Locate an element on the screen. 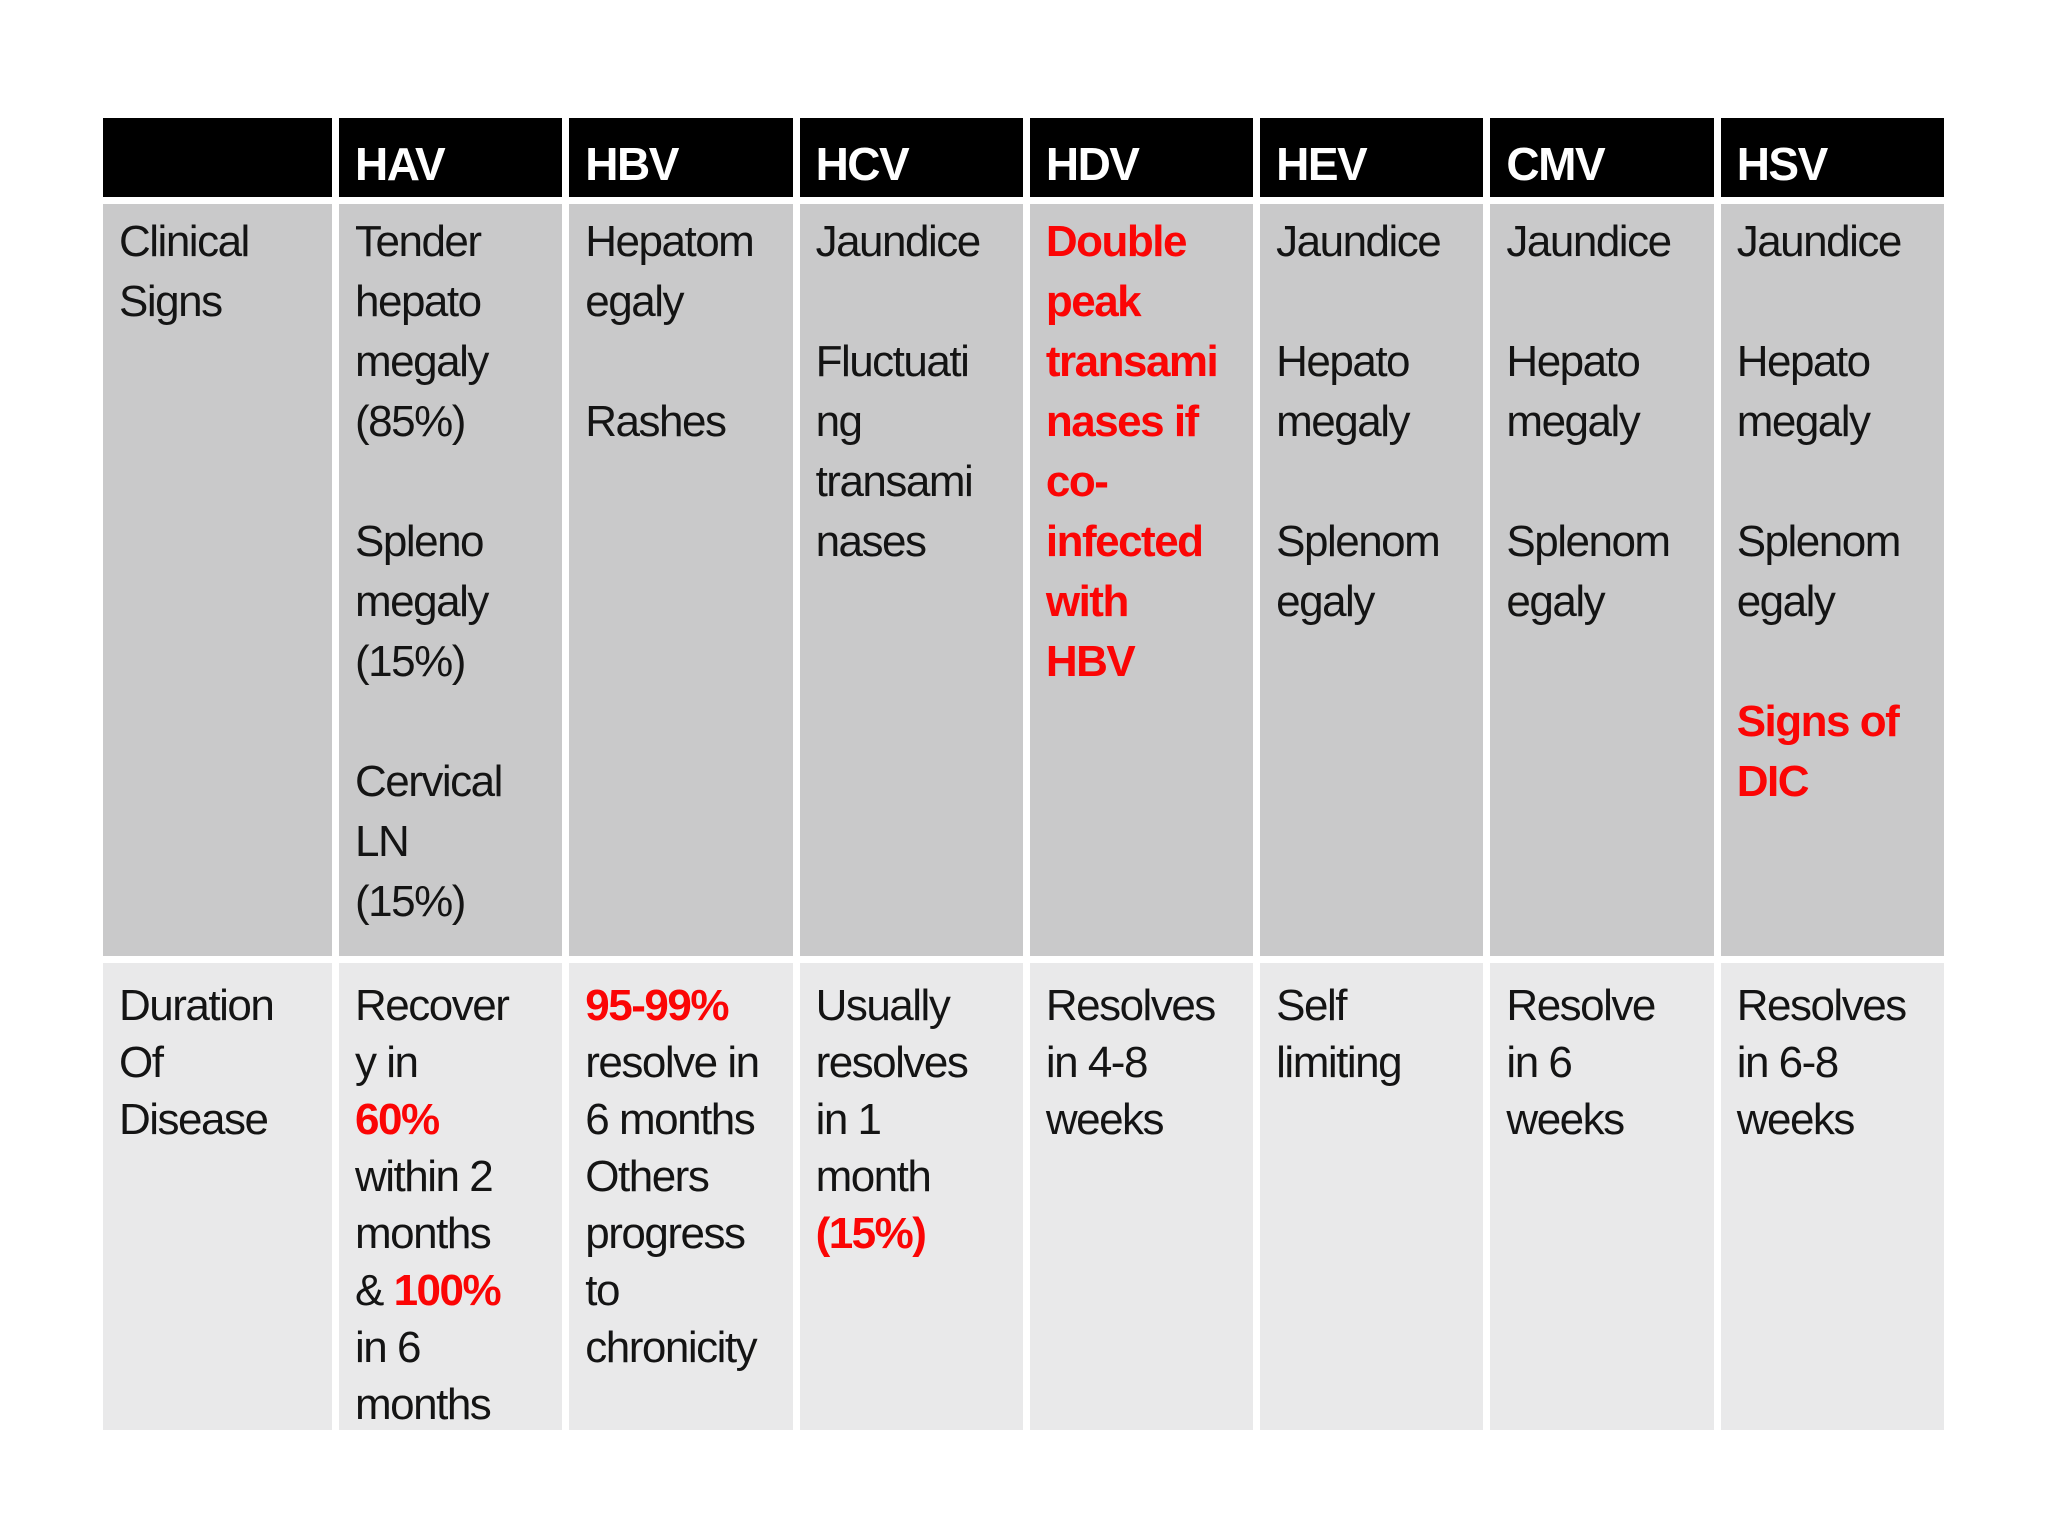  cell-clinical-signs-hcv: Jaundice Fluctuati ng transami nases is located at coordinates (911, 580).